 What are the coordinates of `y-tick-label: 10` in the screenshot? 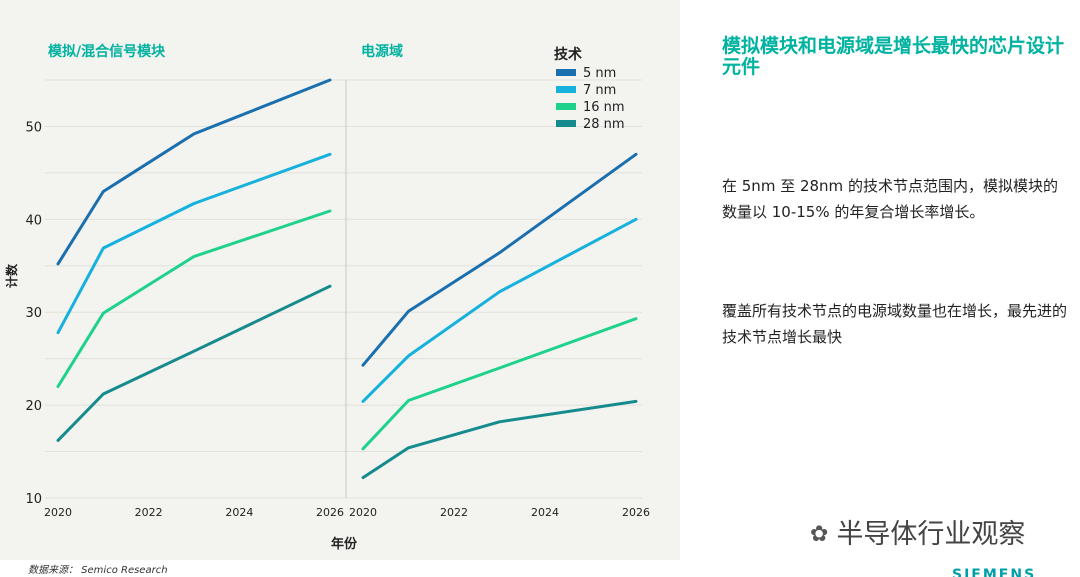 It's located at (33, 499).